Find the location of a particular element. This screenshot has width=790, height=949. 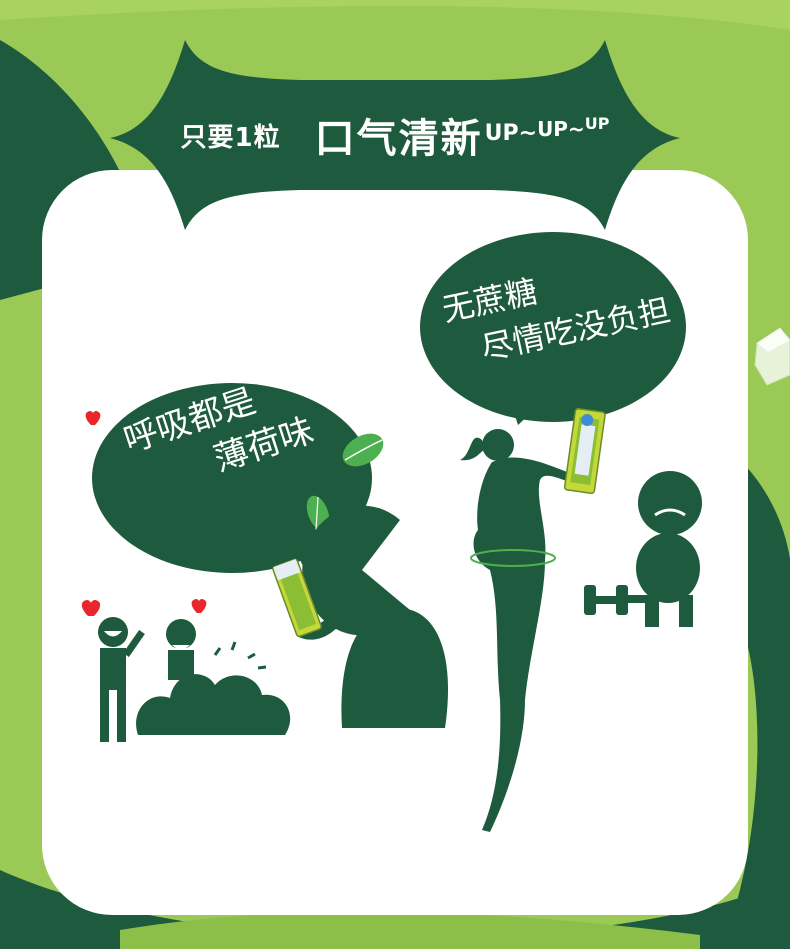

title-banner is located at coordinates (395, 135).